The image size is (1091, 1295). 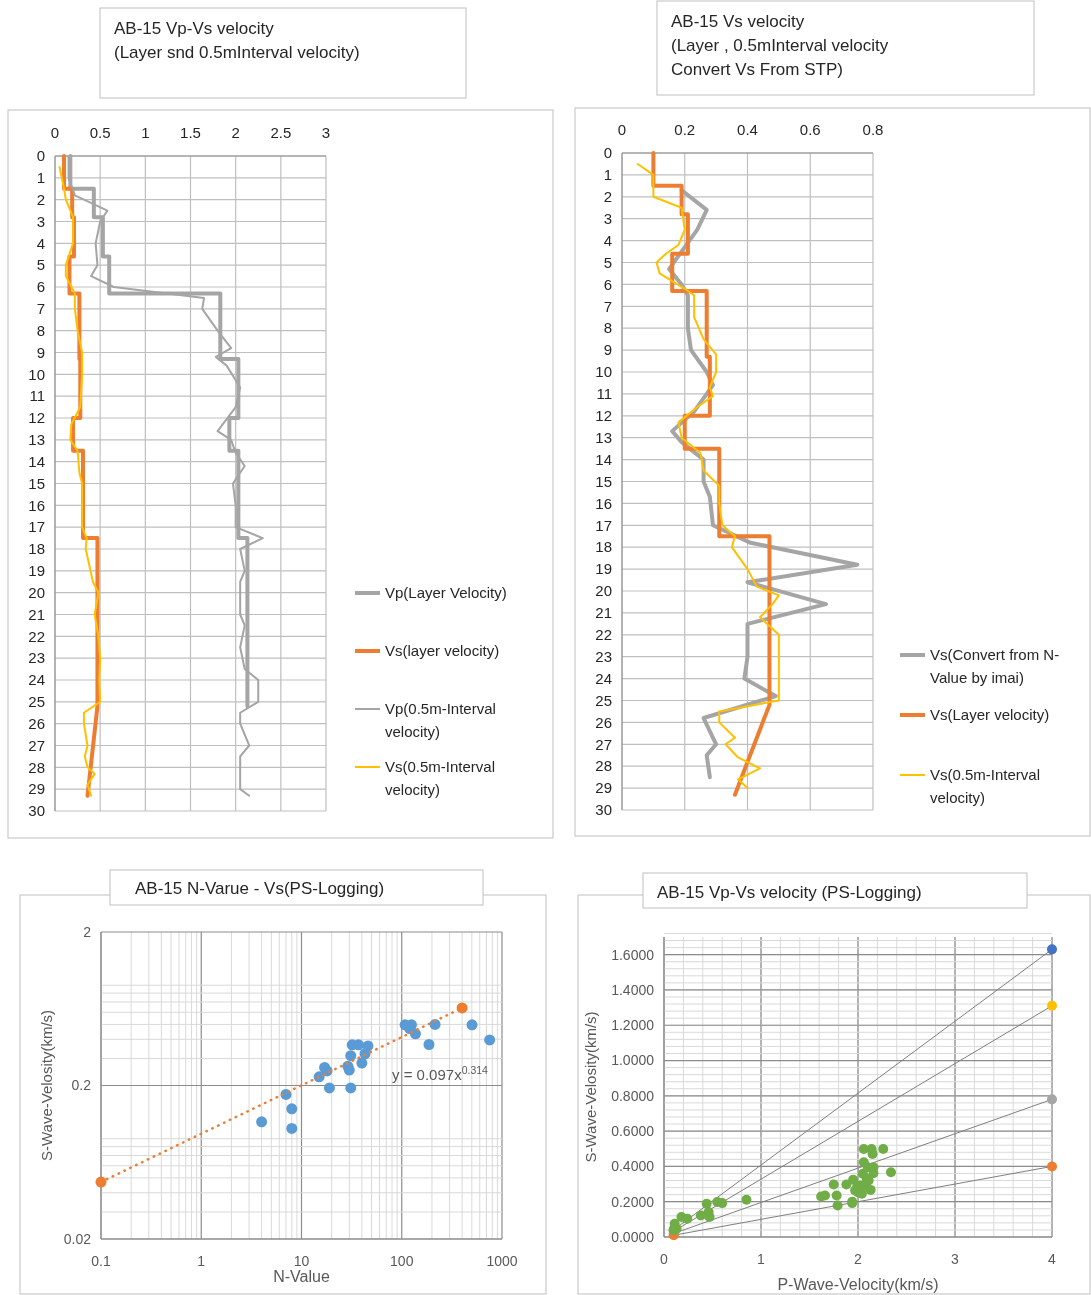 I want to click on legend-label: Vp(0.5m-Interval velocity), so click(x=440, y=720).